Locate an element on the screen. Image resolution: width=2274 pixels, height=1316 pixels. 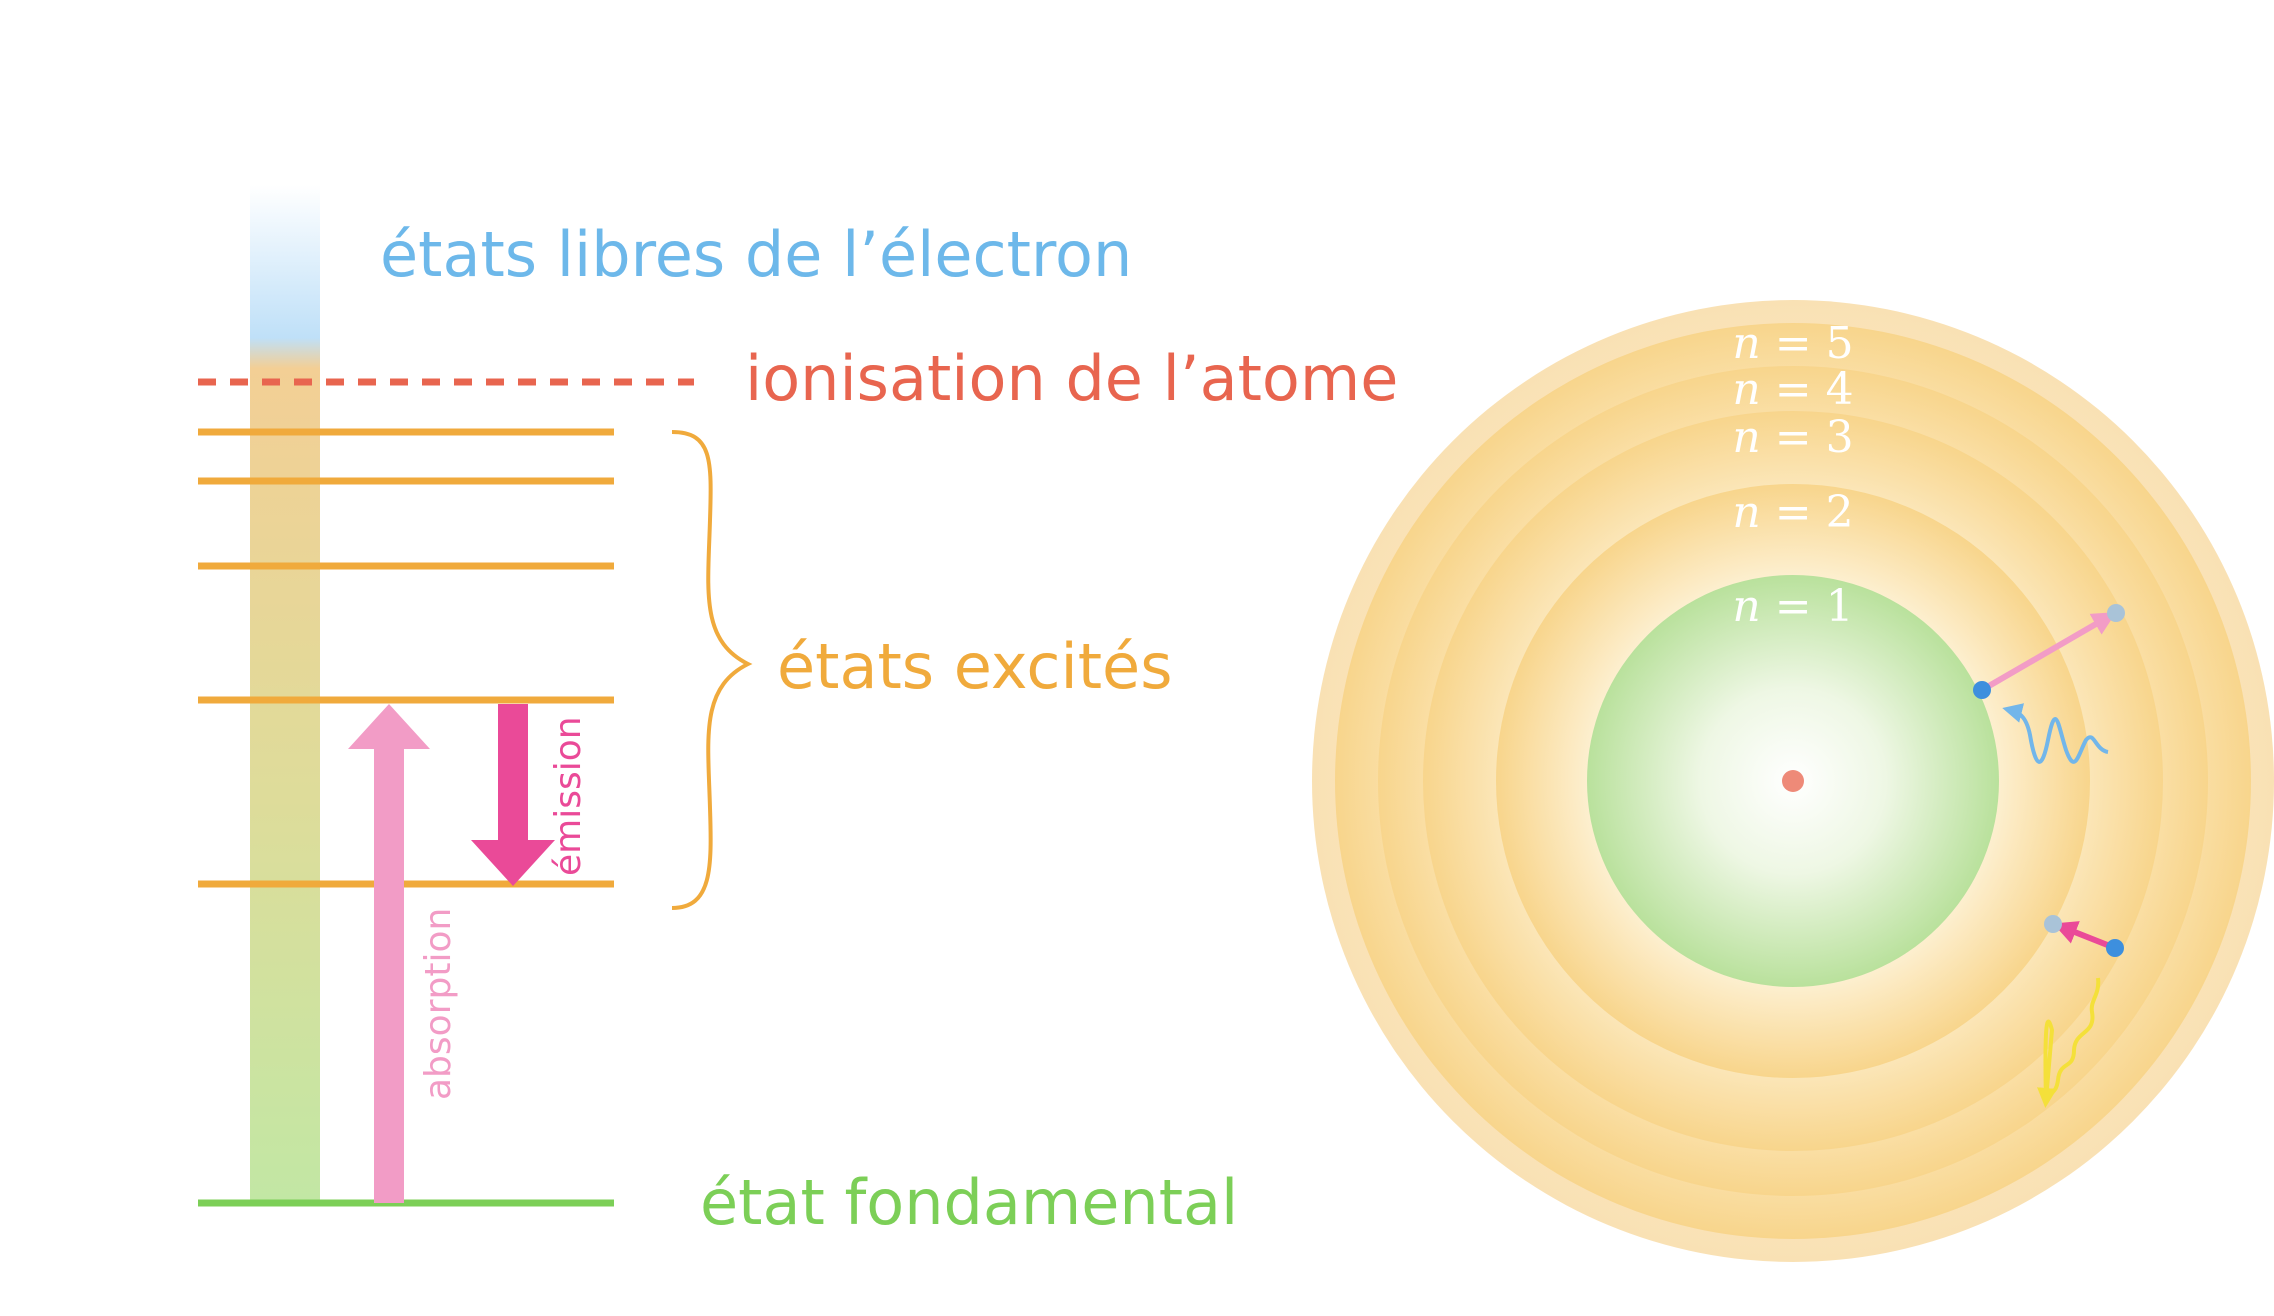
emission-label: émission is located at coordinates (568, 796).